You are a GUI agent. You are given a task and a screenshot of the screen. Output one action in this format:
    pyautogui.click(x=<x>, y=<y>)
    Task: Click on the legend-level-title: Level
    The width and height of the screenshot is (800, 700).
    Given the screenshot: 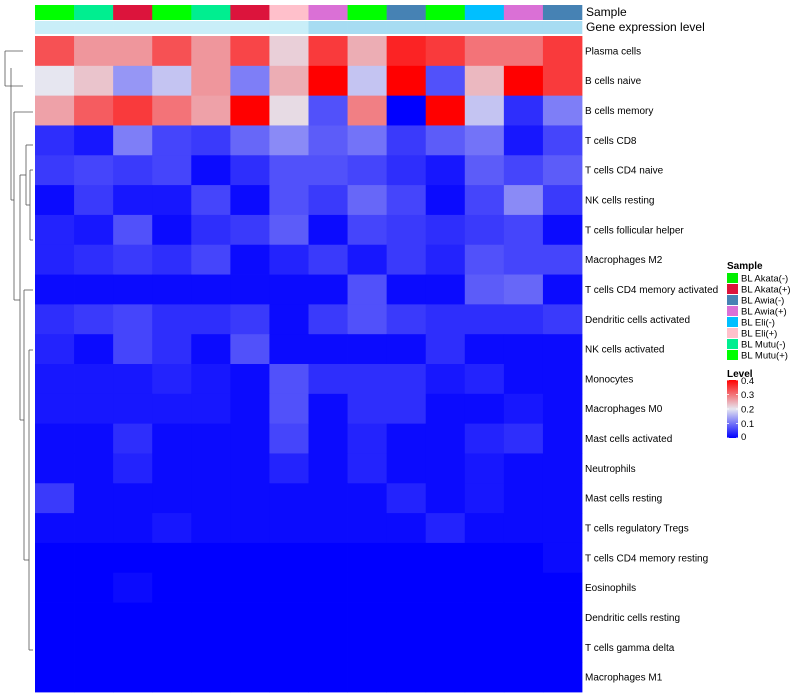 What is the action you would take?
    pyautogui.click(x=740, y=374)
    